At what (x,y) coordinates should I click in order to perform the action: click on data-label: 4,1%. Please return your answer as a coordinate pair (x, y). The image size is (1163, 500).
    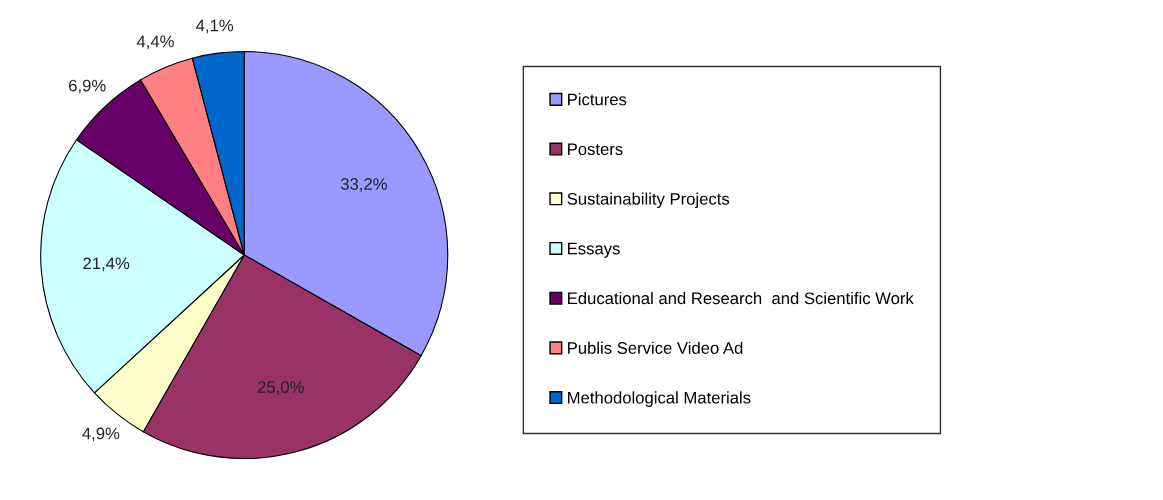
    Looking at the image, I should click on (215, 26).